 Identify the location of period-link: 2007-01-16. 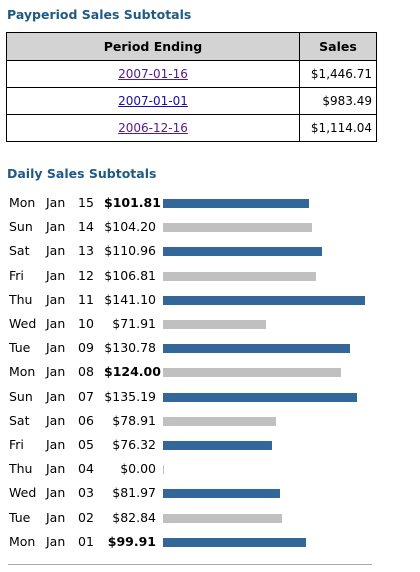
(153, 74).